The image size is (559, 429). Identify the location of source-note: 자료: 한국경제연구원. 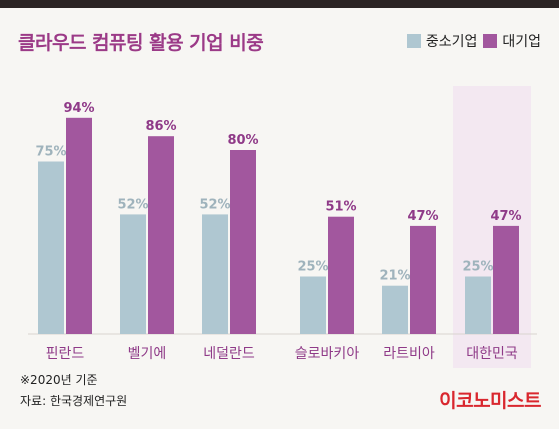
(74, 401).